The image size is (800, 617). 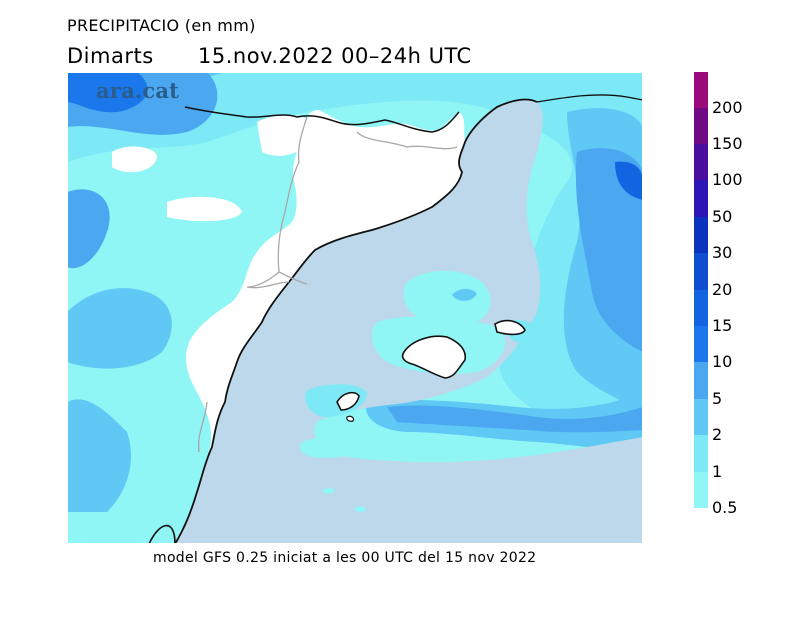 What do you see at coordinates (407, 140) in the screenshot?
I see `admin-border-provinces` at bounding box center [407, 140].